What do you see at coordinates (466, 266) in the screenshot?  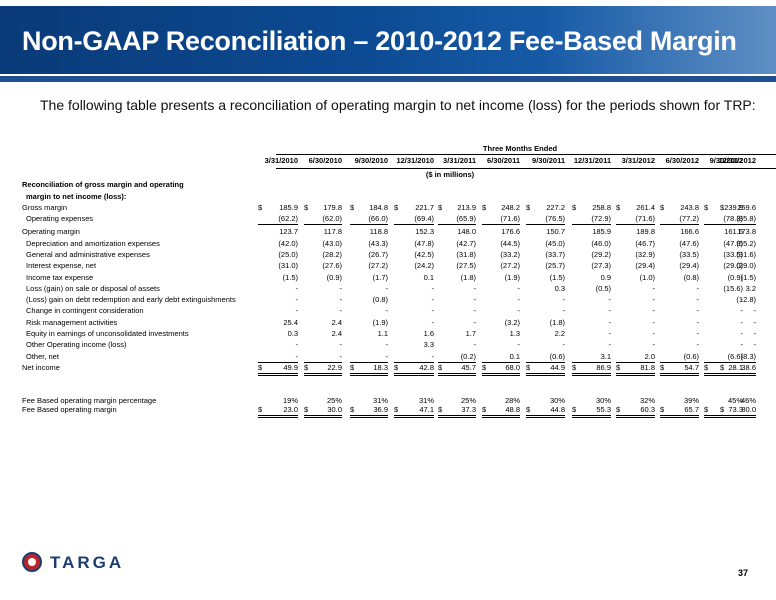 I see `table-cell: (27.5)` at bounding box center [466, 266].